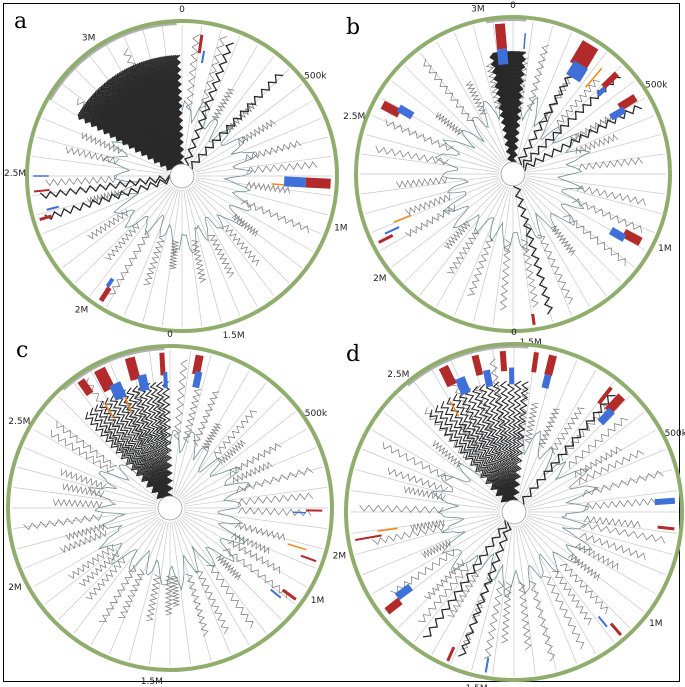  Describe the element at coordinates (297, 547) in the screenshot. I see `feature-mark-orange` at that location.